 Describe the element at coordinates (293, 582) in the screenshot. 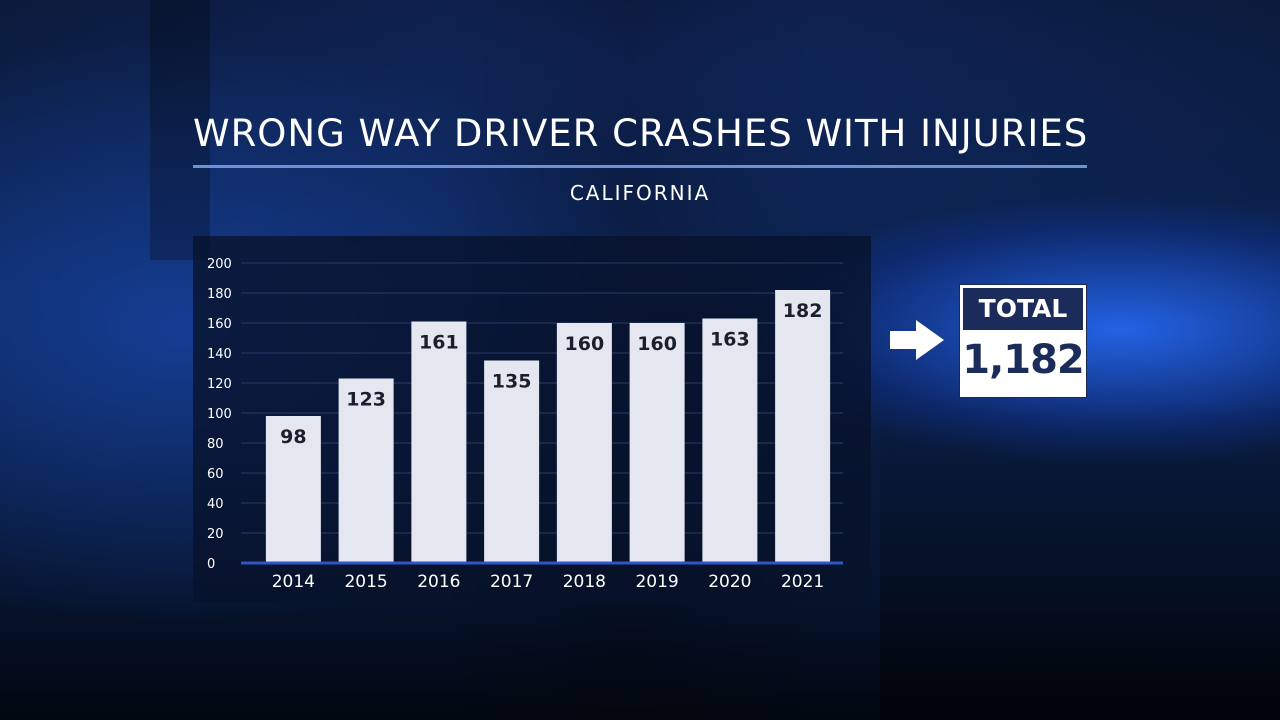

I see `x-tick-label: 2014` at that location.